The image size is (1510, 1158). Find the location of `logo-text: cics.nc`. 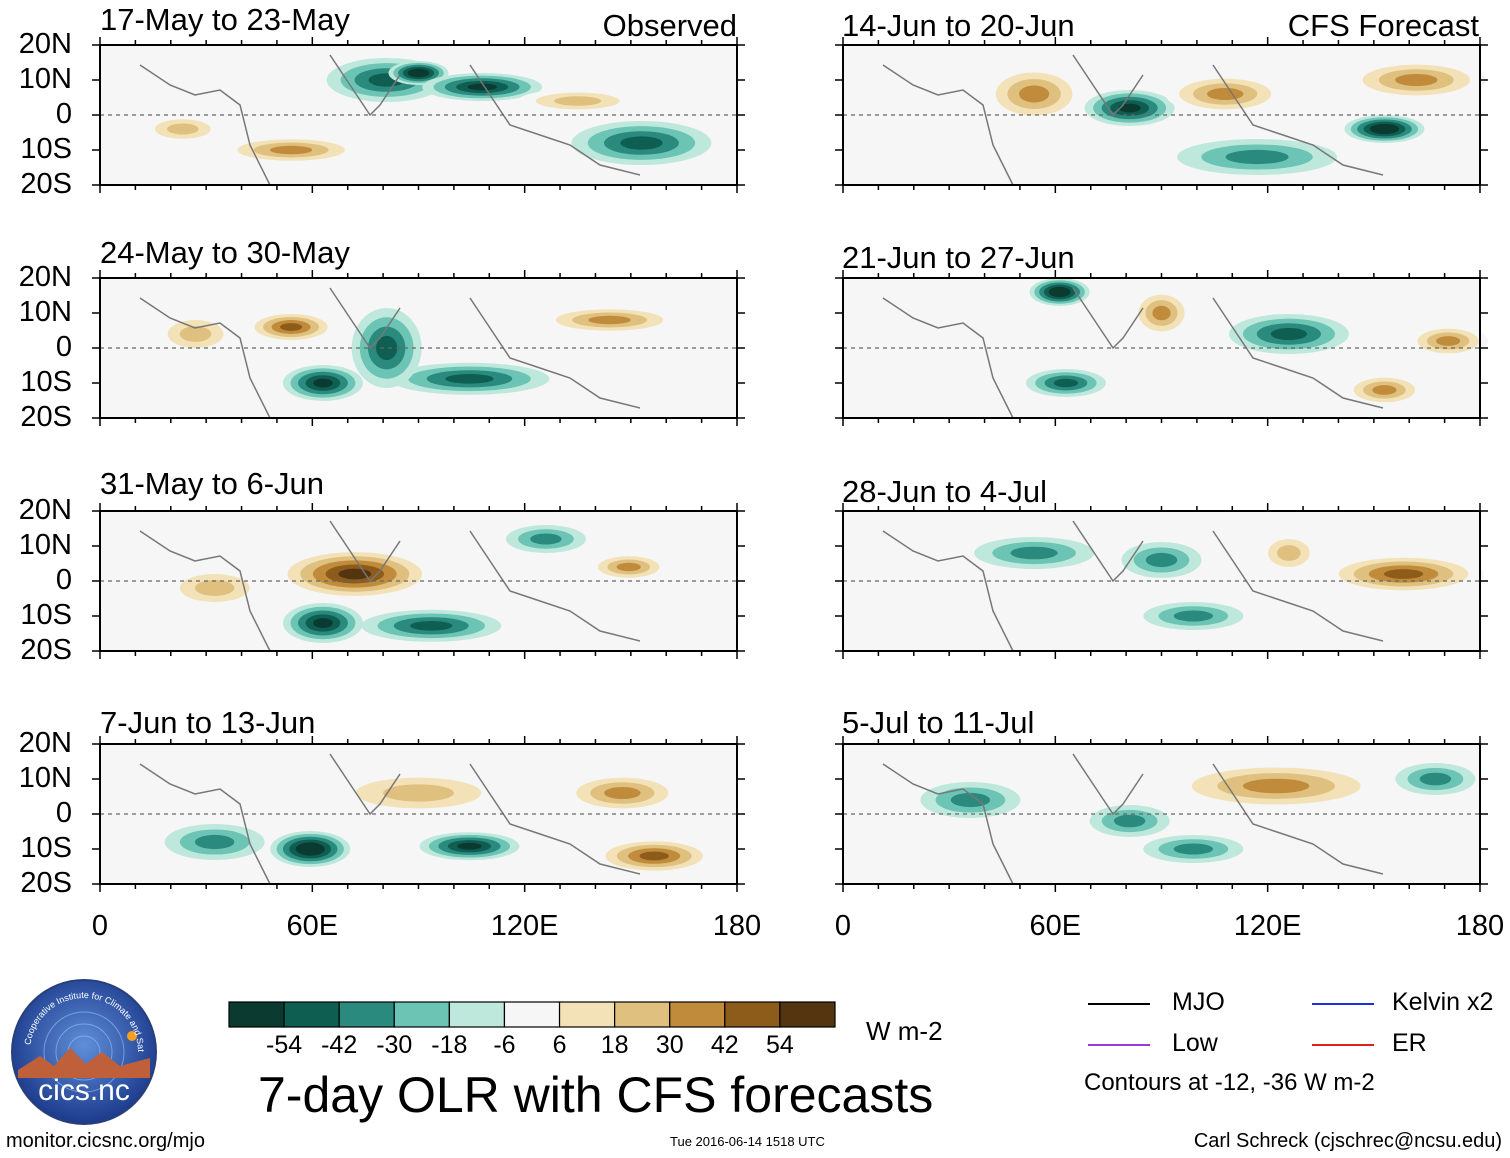

logo-text: cics.nc is located at coordinates (84, 1090).